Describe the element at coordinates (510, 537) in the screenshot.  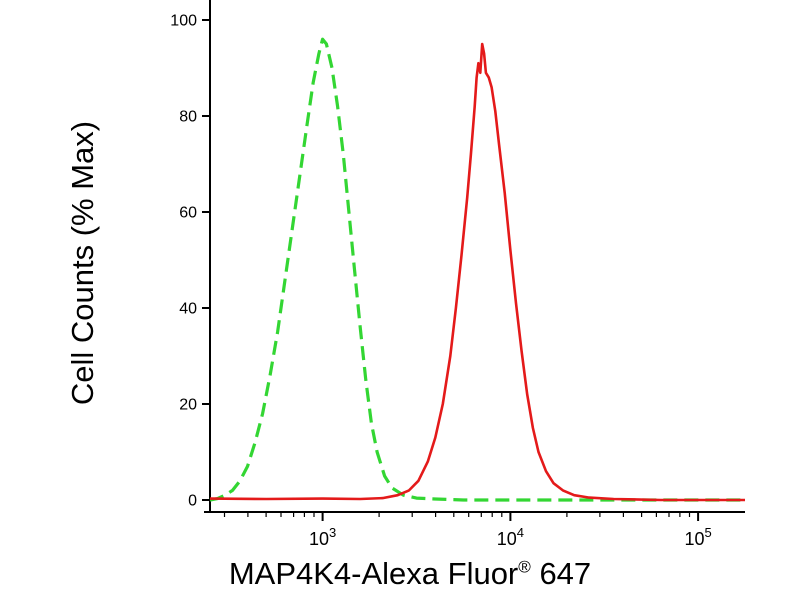
I see `svg-text: 10⁴` at that location.